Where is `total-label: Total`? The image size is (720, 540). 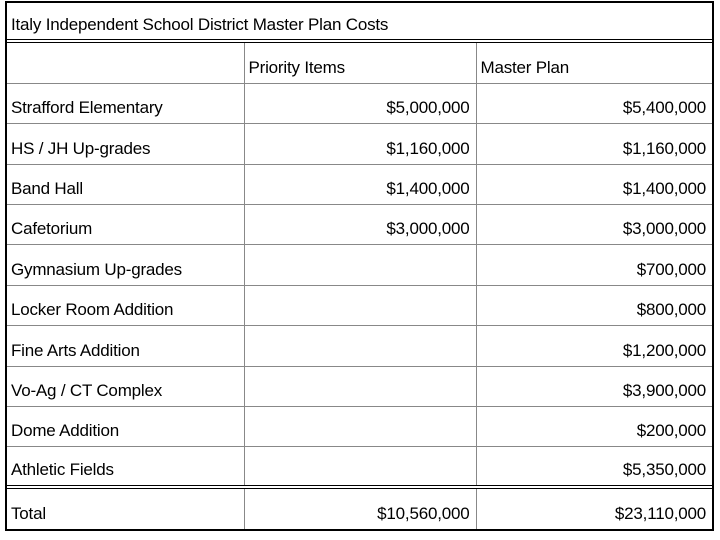 total-label: Total is located at coordinates (126, 507).